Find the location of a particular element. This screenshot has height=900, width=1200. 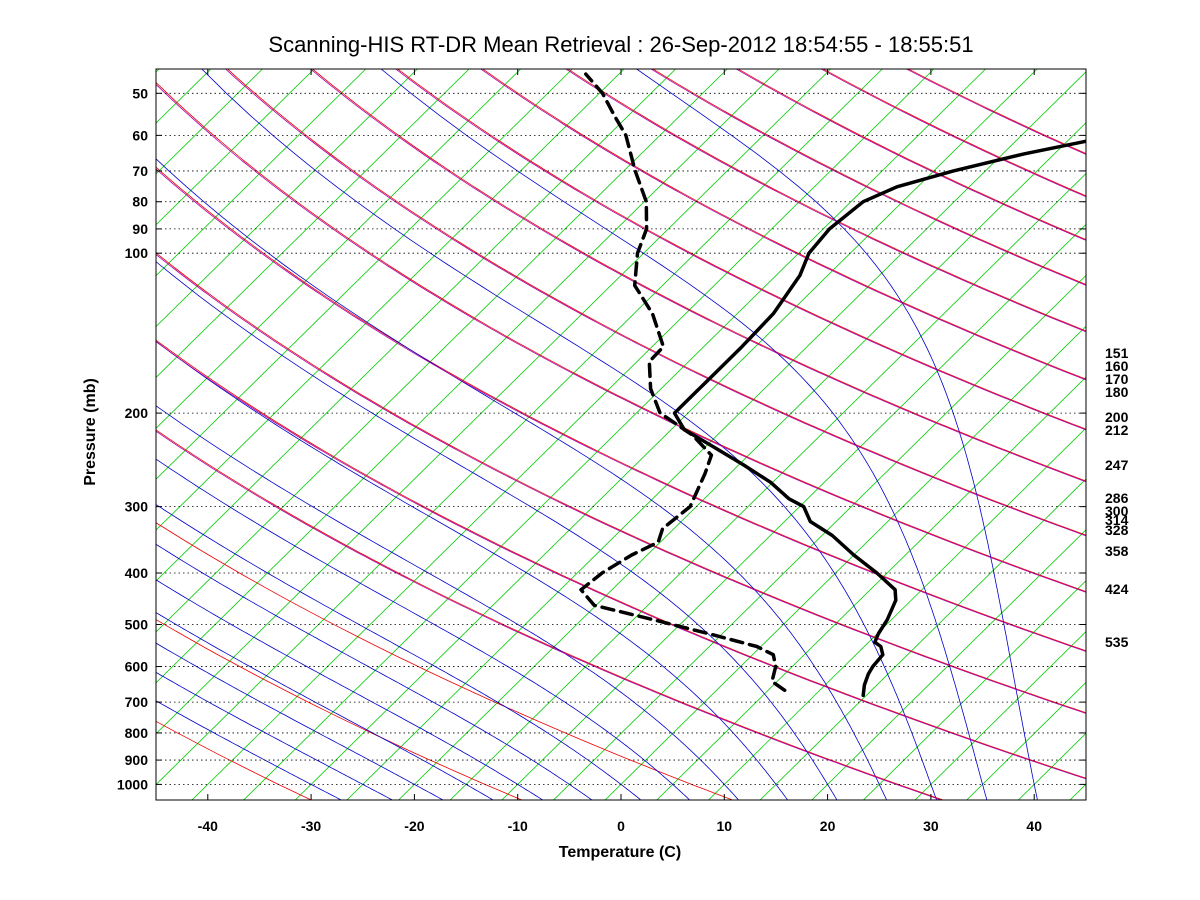

y-tick-label: 60 is located at coordinates (140, 135).